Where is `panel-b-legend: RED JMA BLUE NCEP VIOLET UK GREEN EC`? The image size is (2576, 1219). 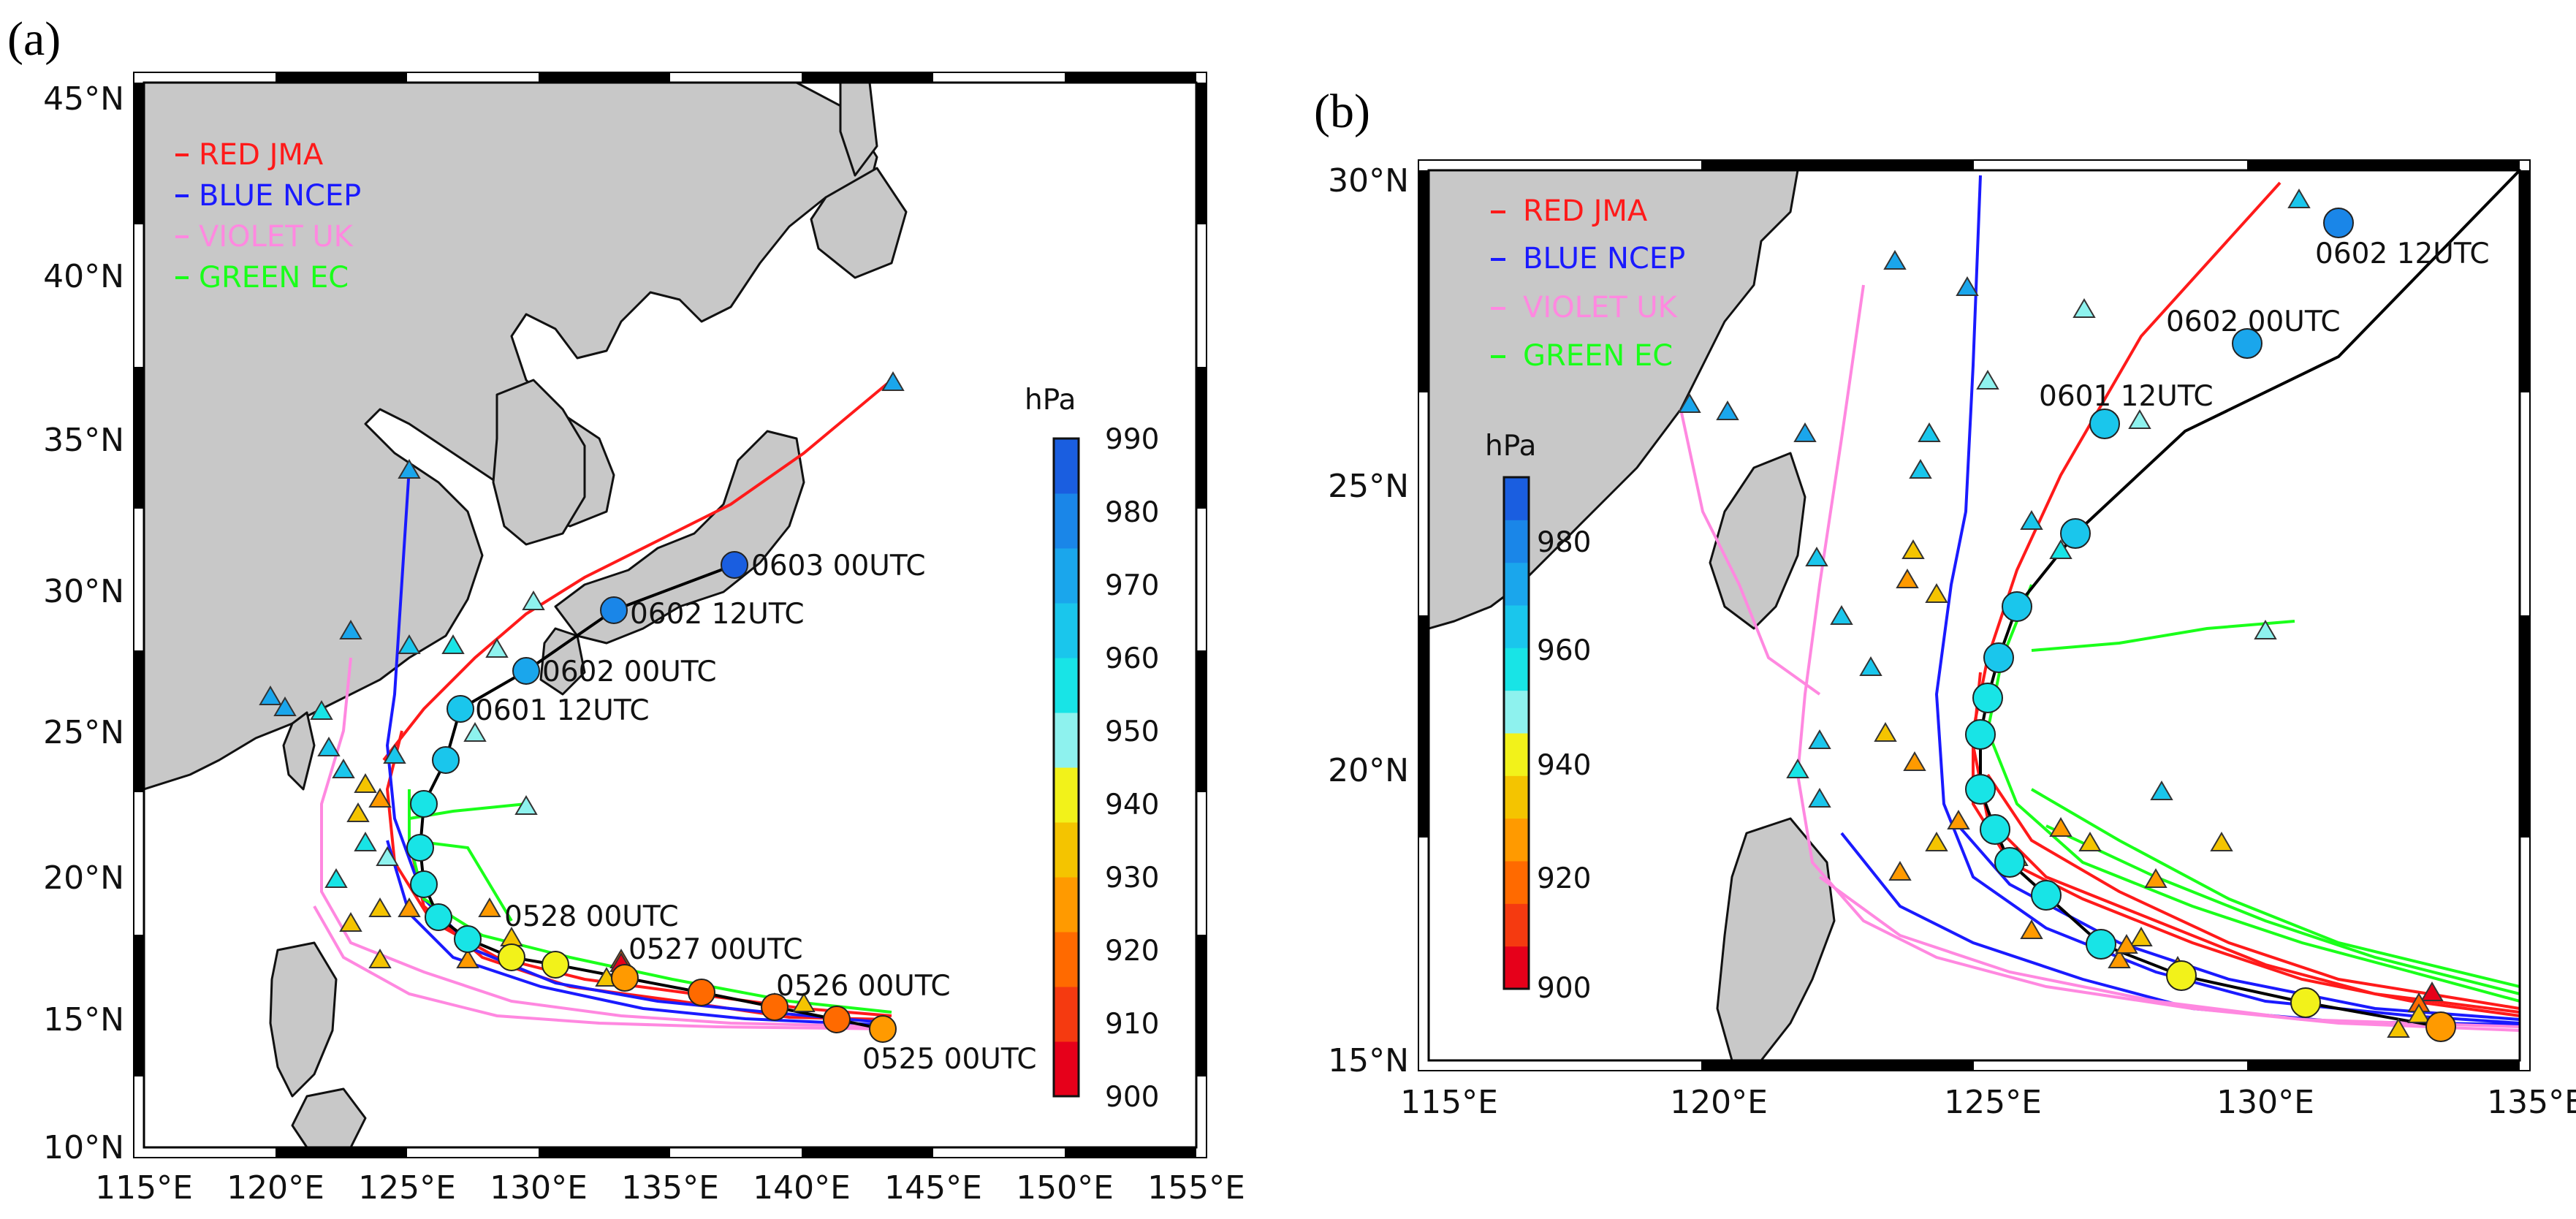 panel-b-legend: RED JMA BLUE NCEP VIOLET UK GREEN EC is located at coordinates (1588, 284).